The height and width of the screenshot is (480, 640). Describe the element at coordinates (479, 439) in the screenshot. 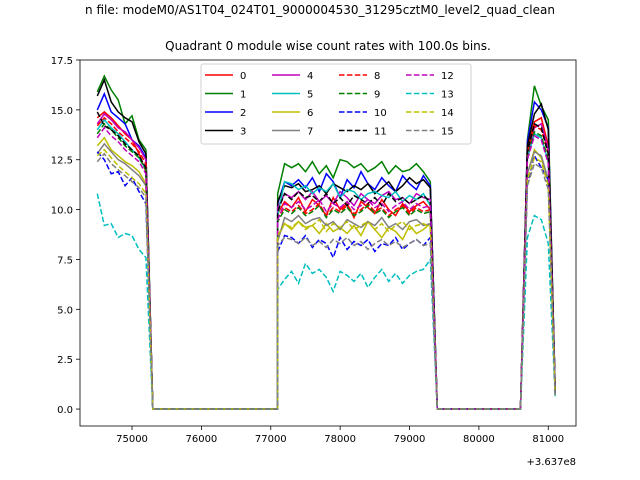

I see `x-tick-label: 80000` at that location.